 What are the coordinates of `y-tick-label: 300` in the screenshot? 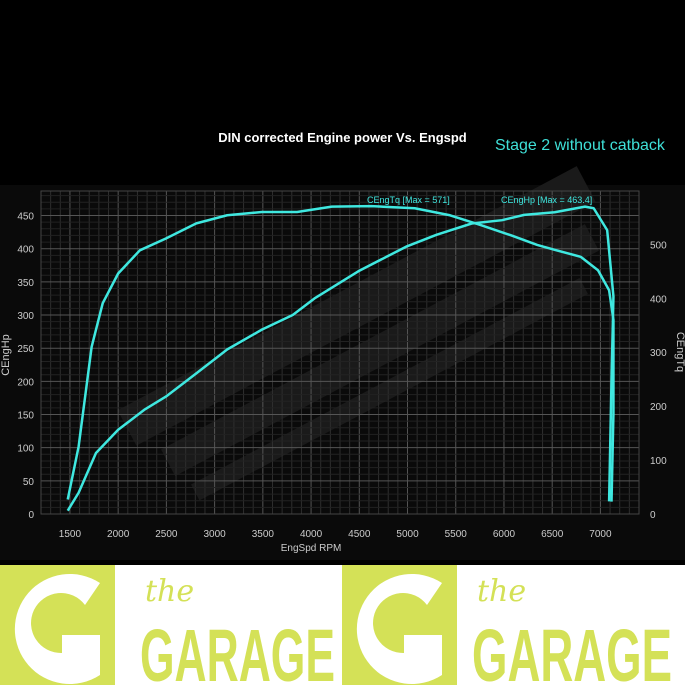 It's located at (25, 316).